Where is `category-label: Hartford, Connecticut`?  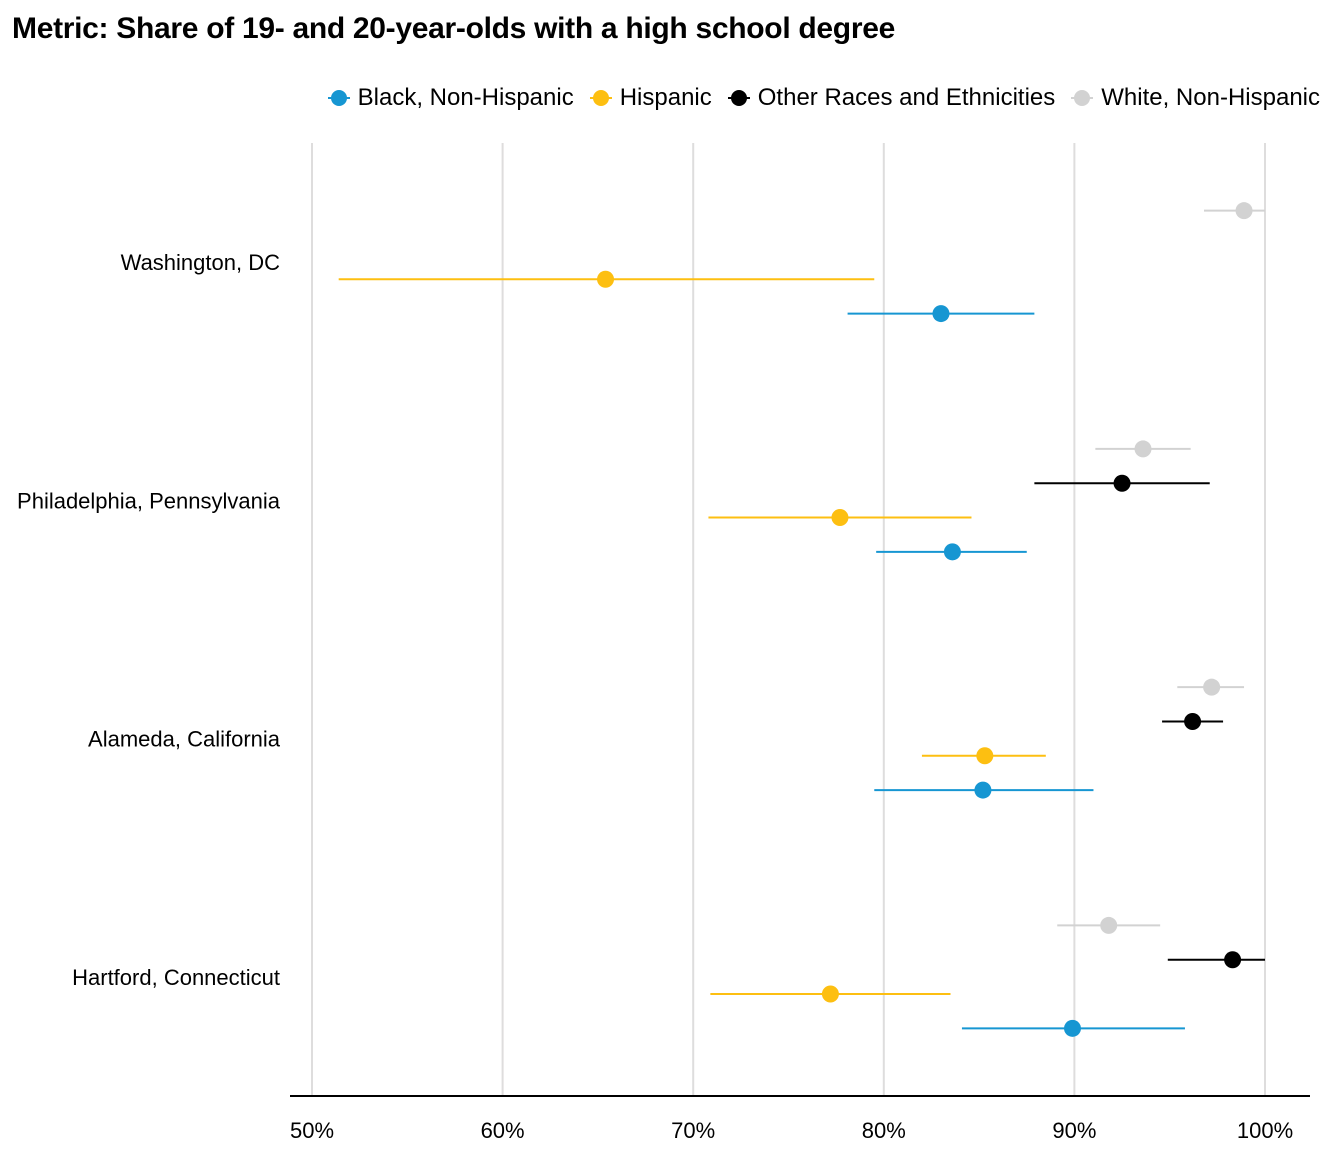 category-label: Hartford, Connecticut is located at coordinates (176, 977).